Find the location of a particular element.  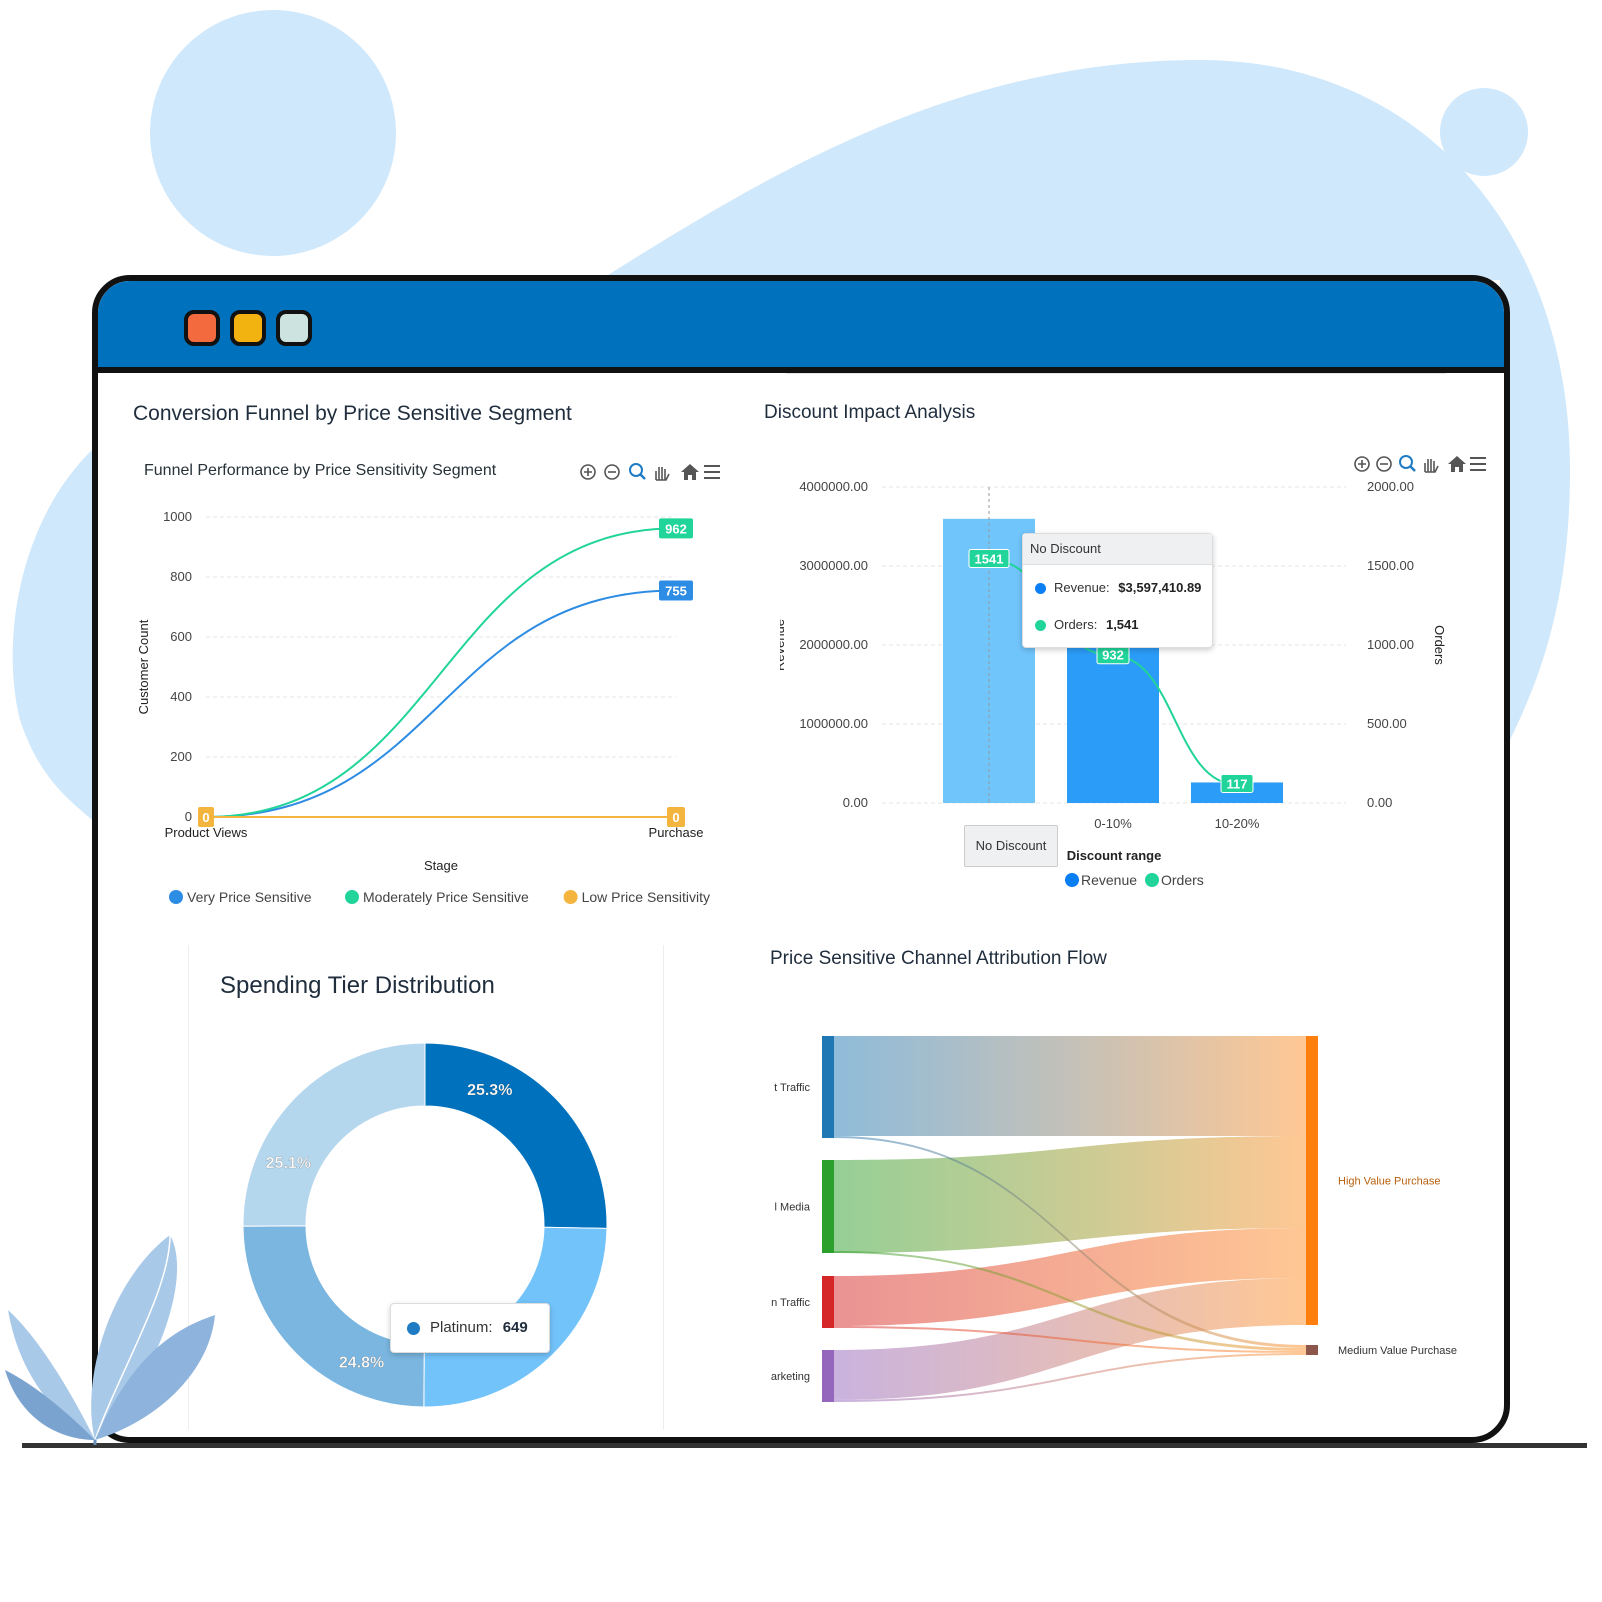

legend-label: Very Price Sensitive is located at coordinates (249, 897).